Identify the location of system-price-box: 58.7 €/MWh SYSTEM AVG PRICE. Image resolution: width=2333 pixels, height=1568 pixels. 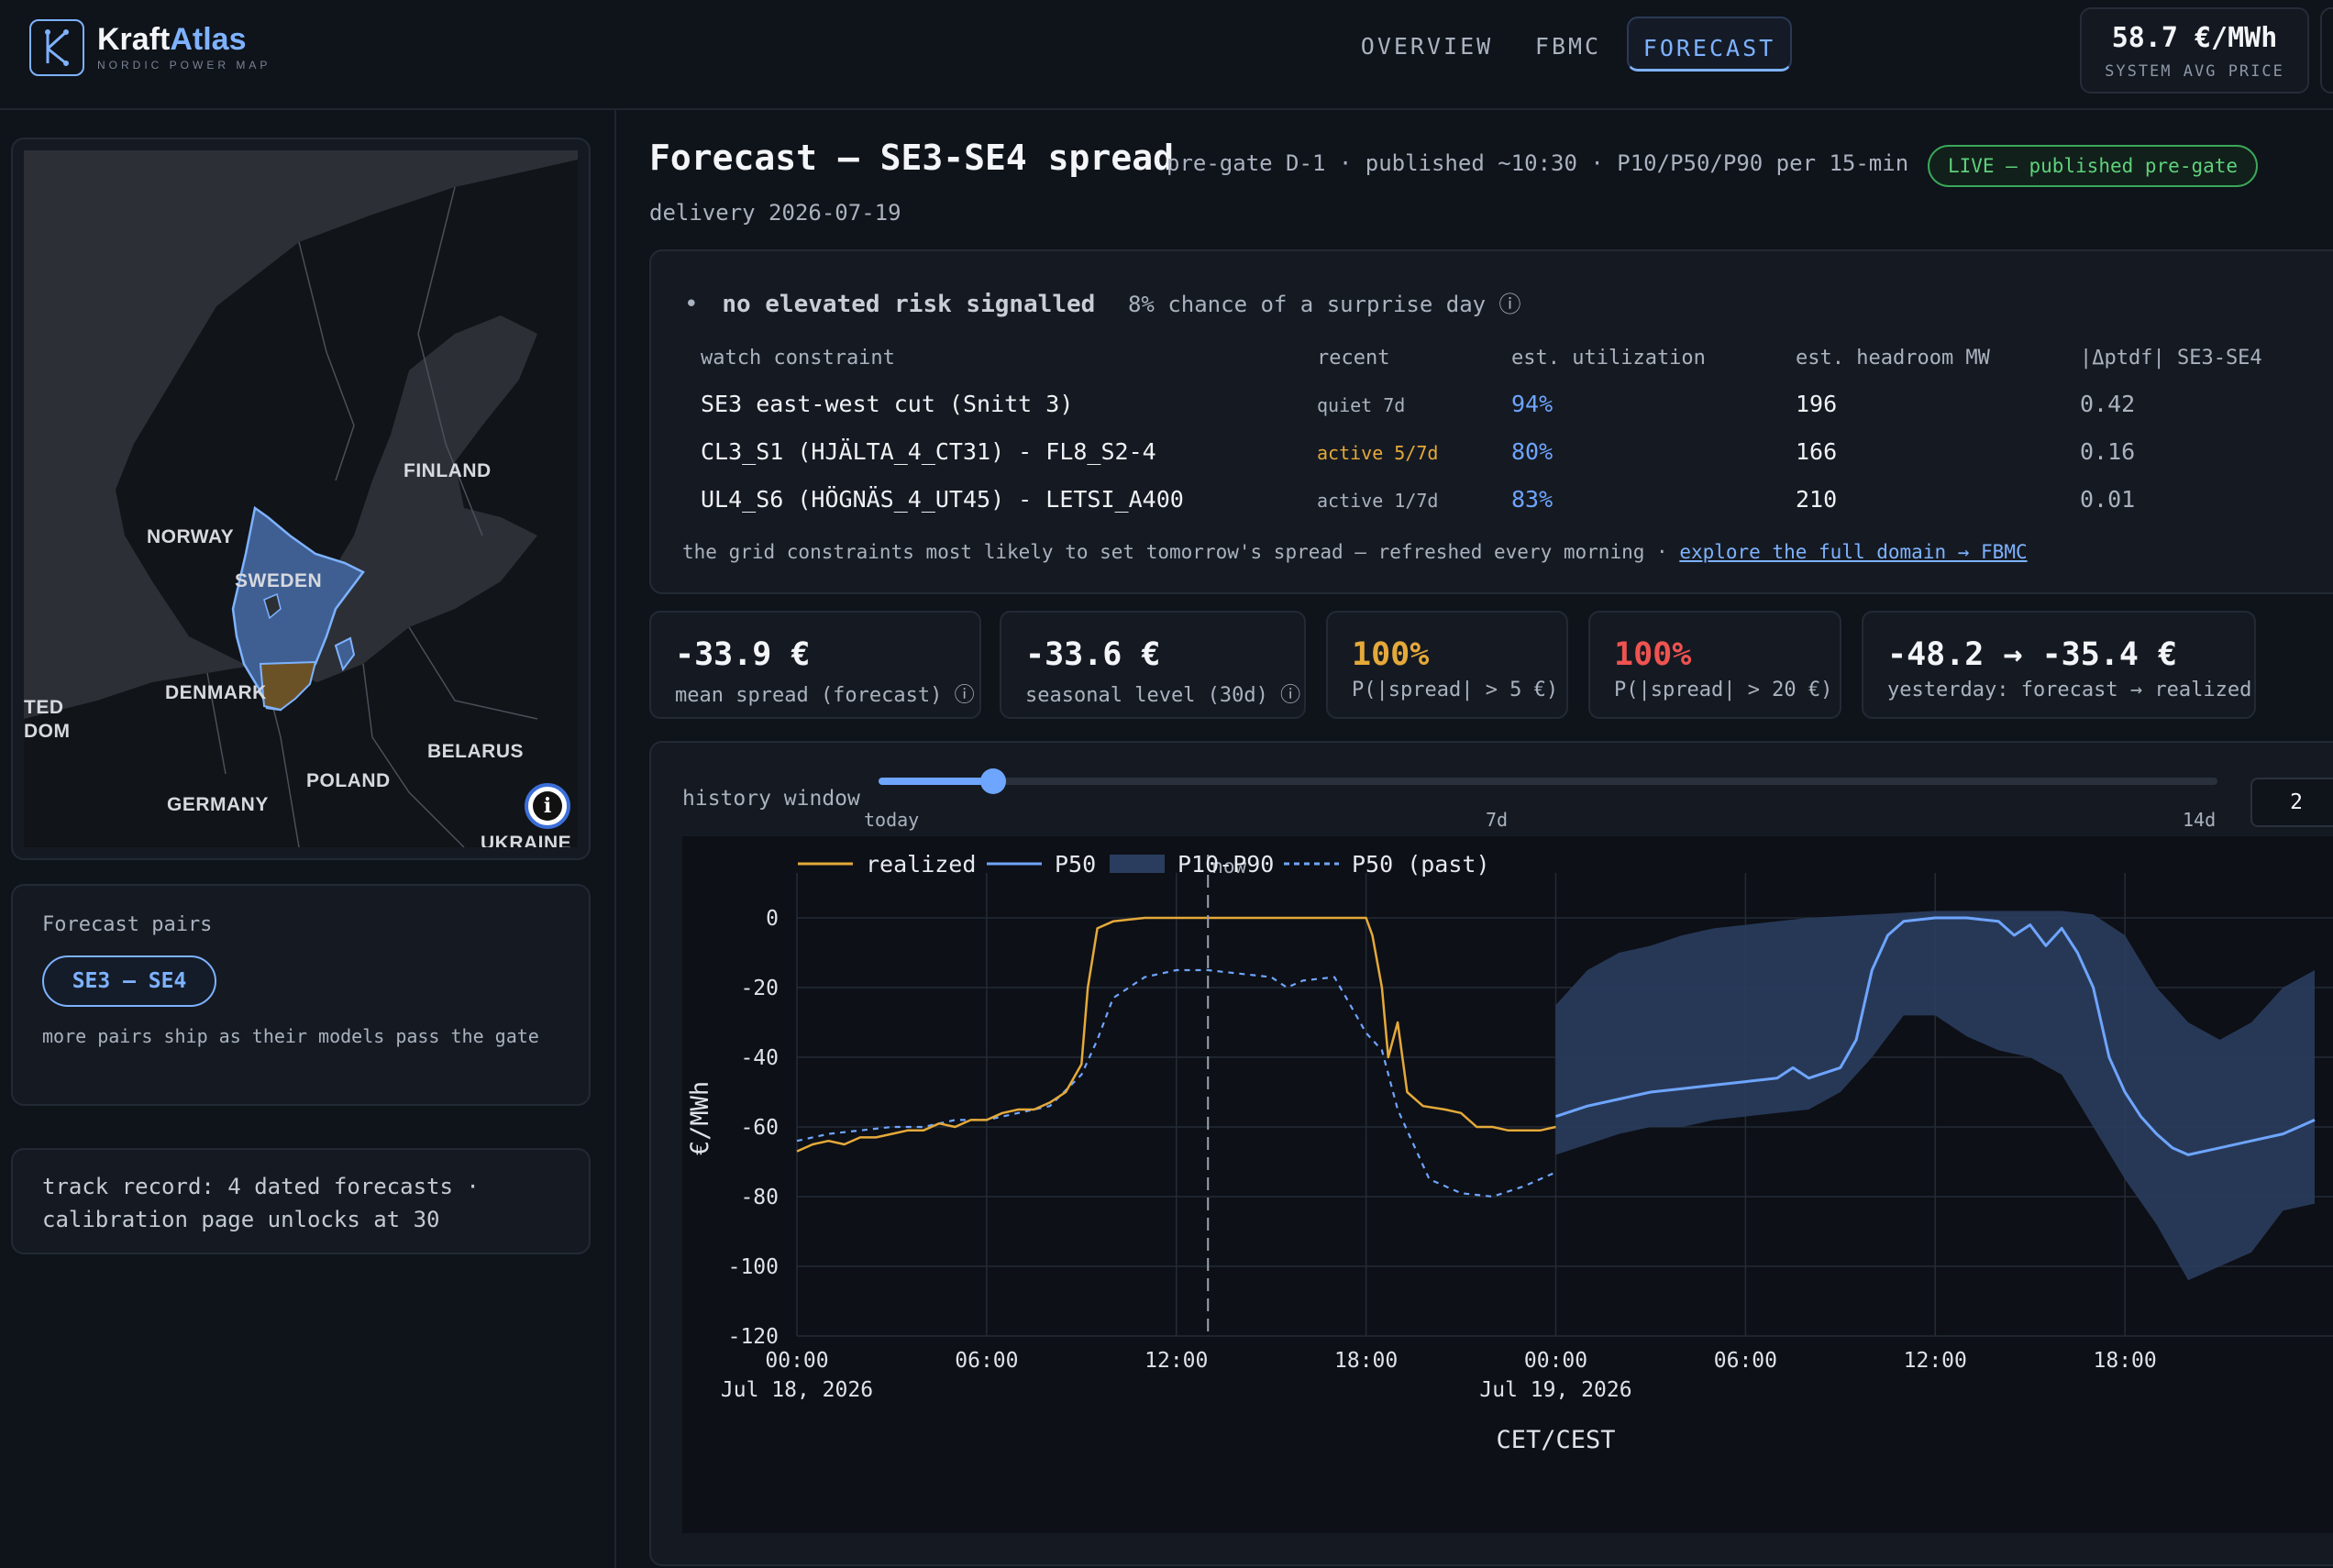
(2194, 51).